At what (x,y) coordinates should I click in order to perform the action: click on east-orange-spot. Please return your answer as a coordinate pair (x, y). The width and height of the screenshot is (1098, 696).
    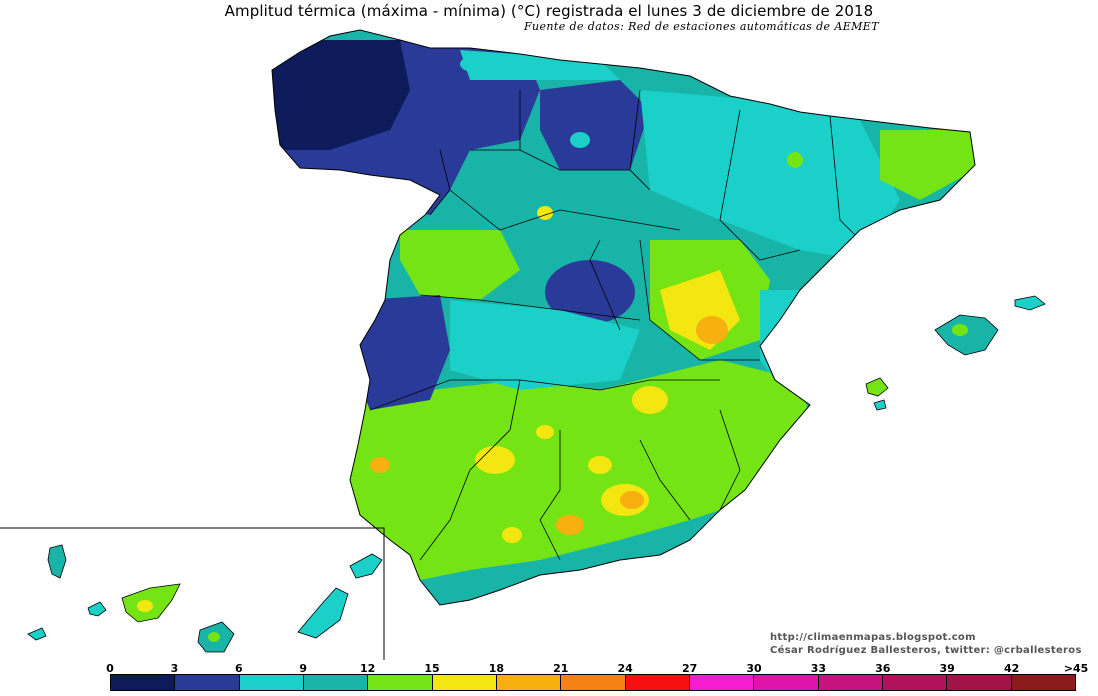
    Looking at the image, I should click on (712, 330).